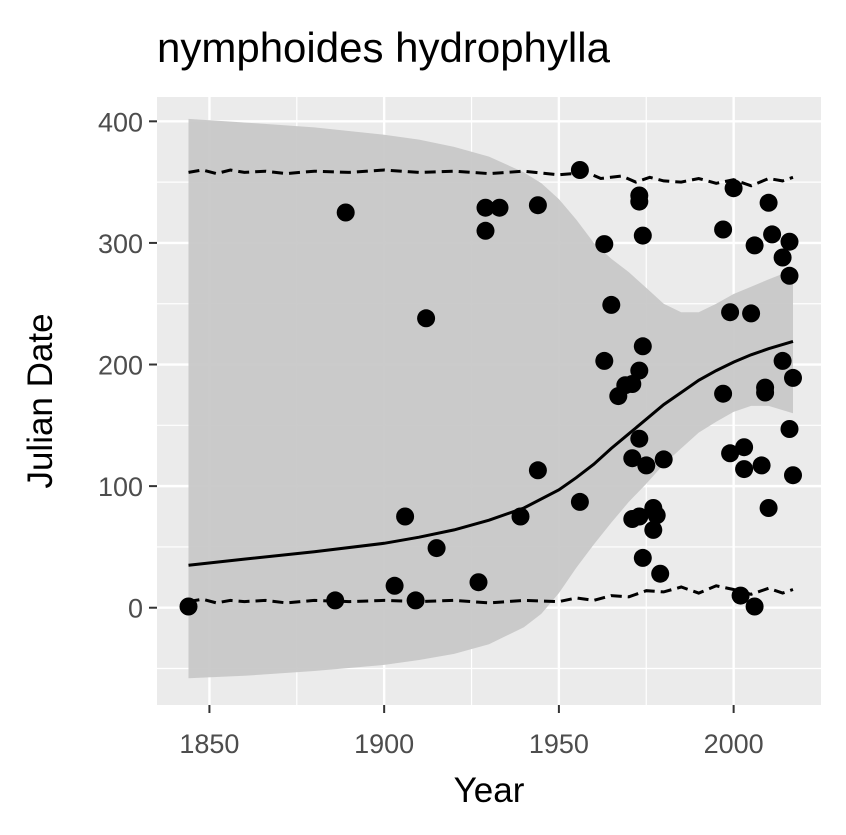 The image size is (846, 835). What do you see at coordinates (135, 609) in the screenshot?
I see `y-tick-label: 0` at bounding box center [135, 609].